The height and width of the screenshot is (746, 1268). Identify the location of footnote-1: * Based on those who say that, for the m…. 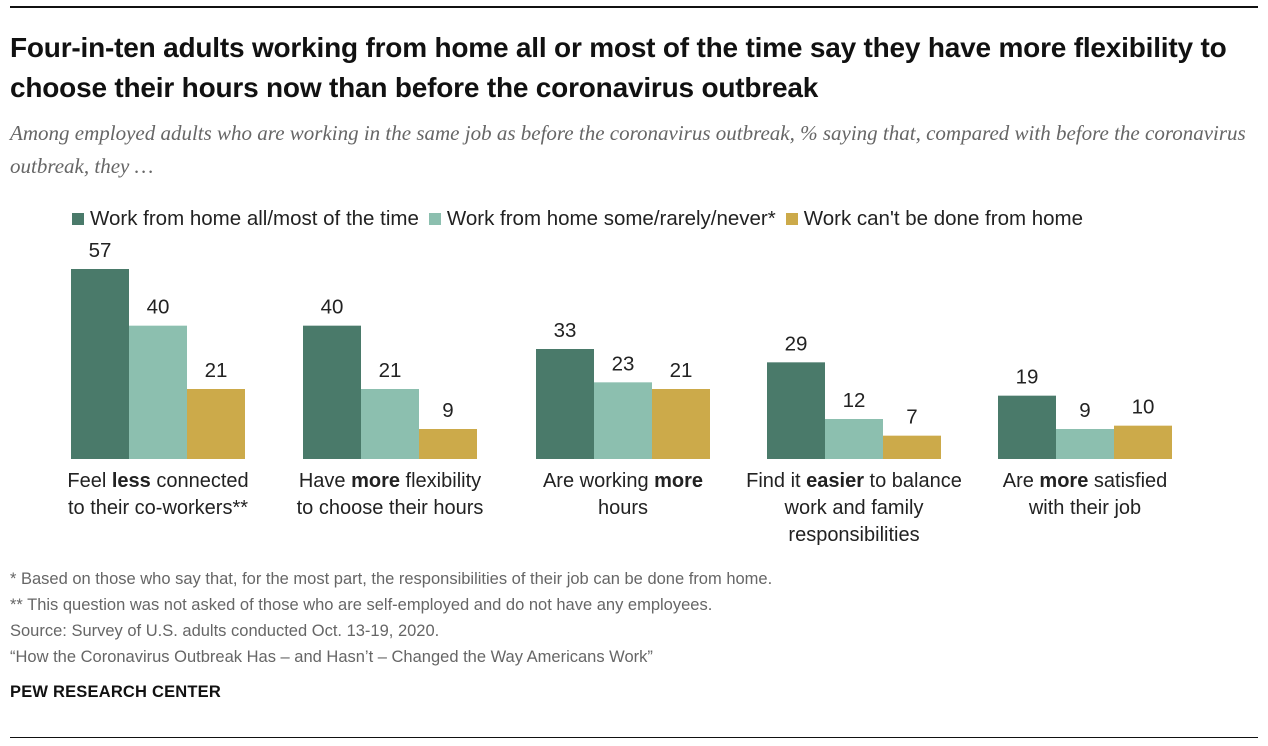
(630, 579).